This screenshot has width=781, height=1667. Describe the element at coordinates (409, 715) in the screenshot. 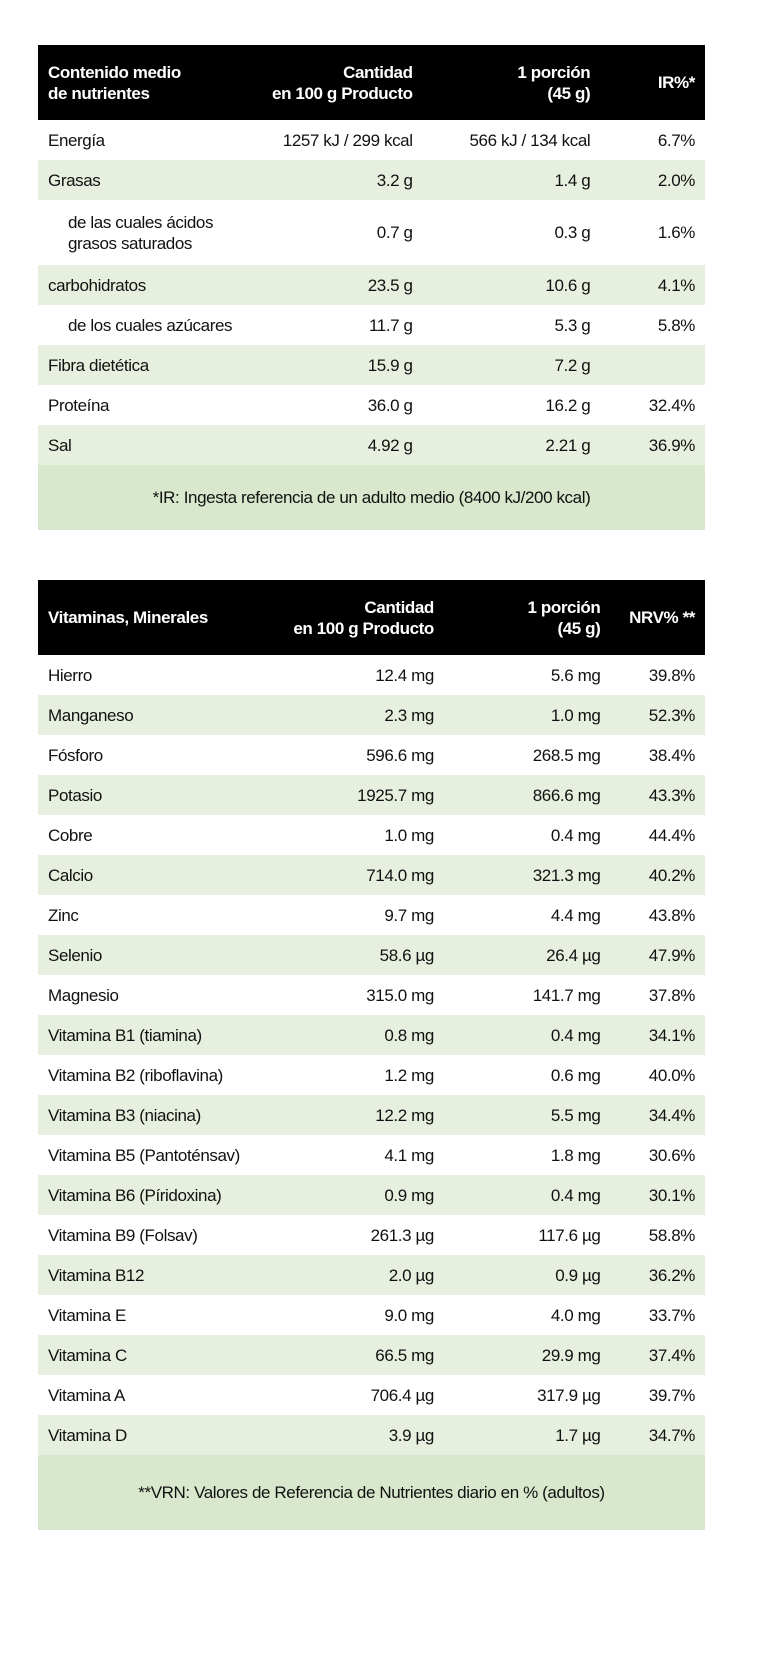

I see `amount-per-100g: 2.3 mg` at that location.